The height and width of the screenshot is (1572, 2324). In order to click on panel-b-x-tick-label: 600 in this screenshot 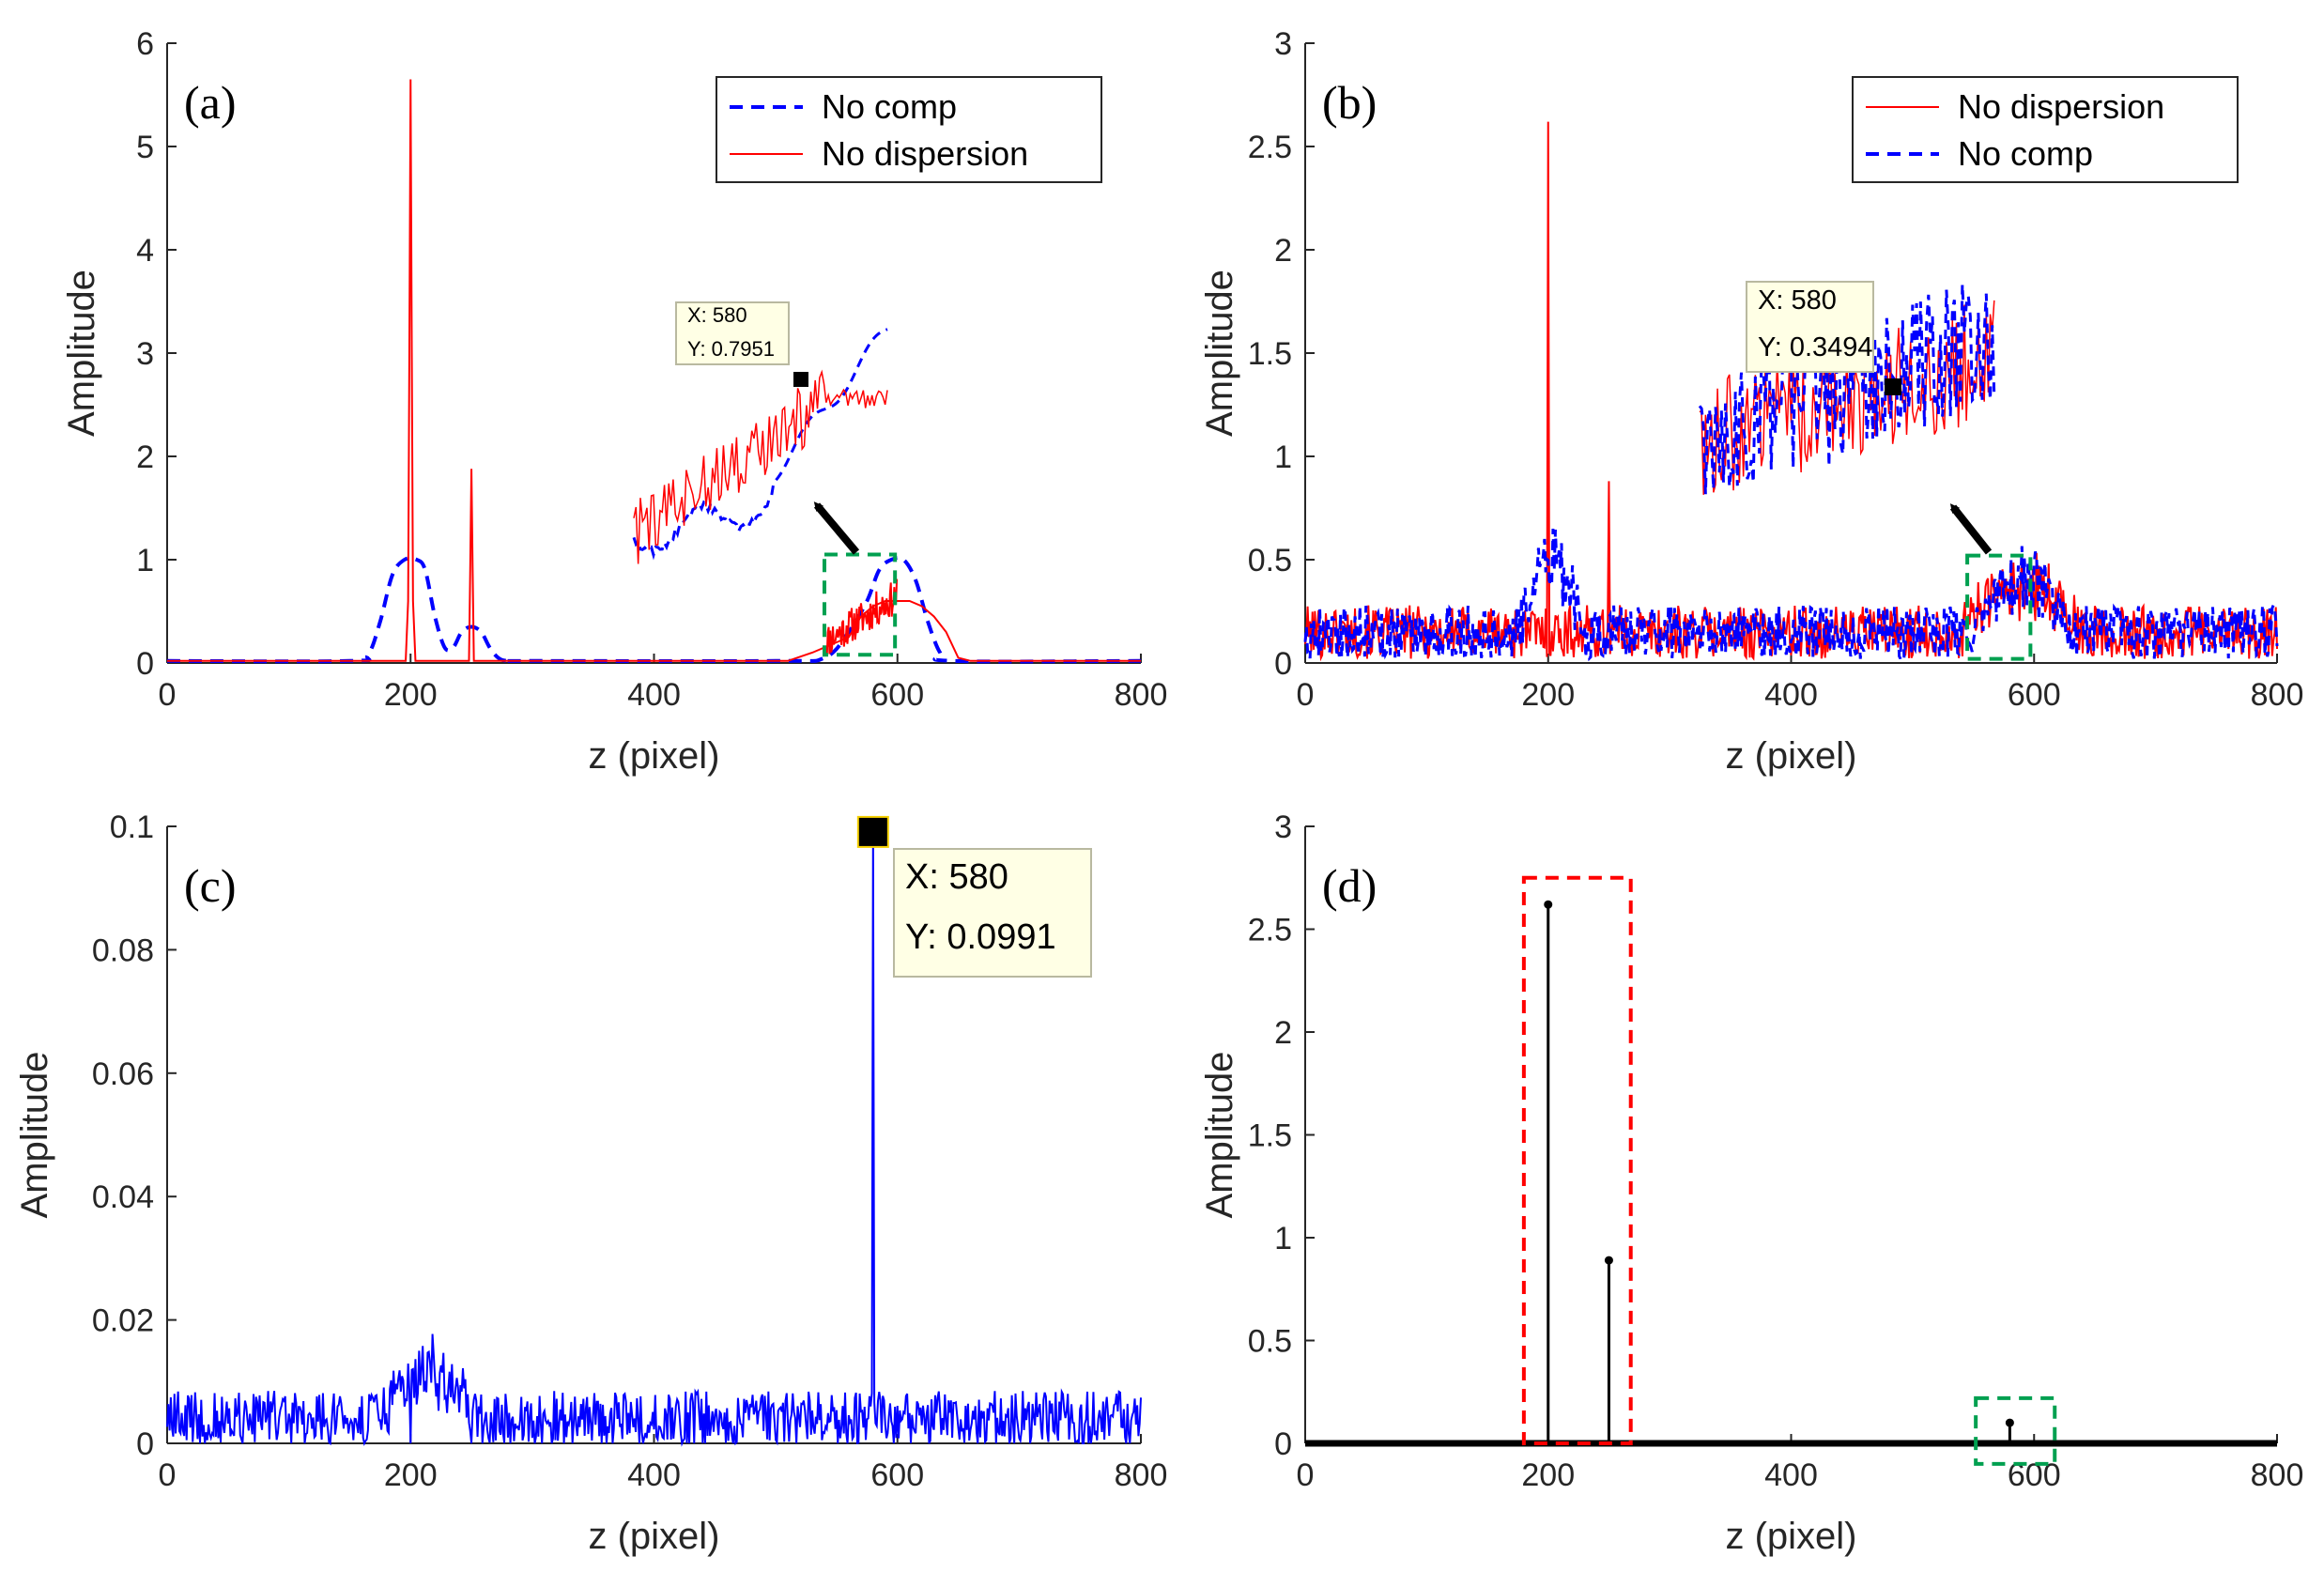, I will do `click(2035, 695)`.